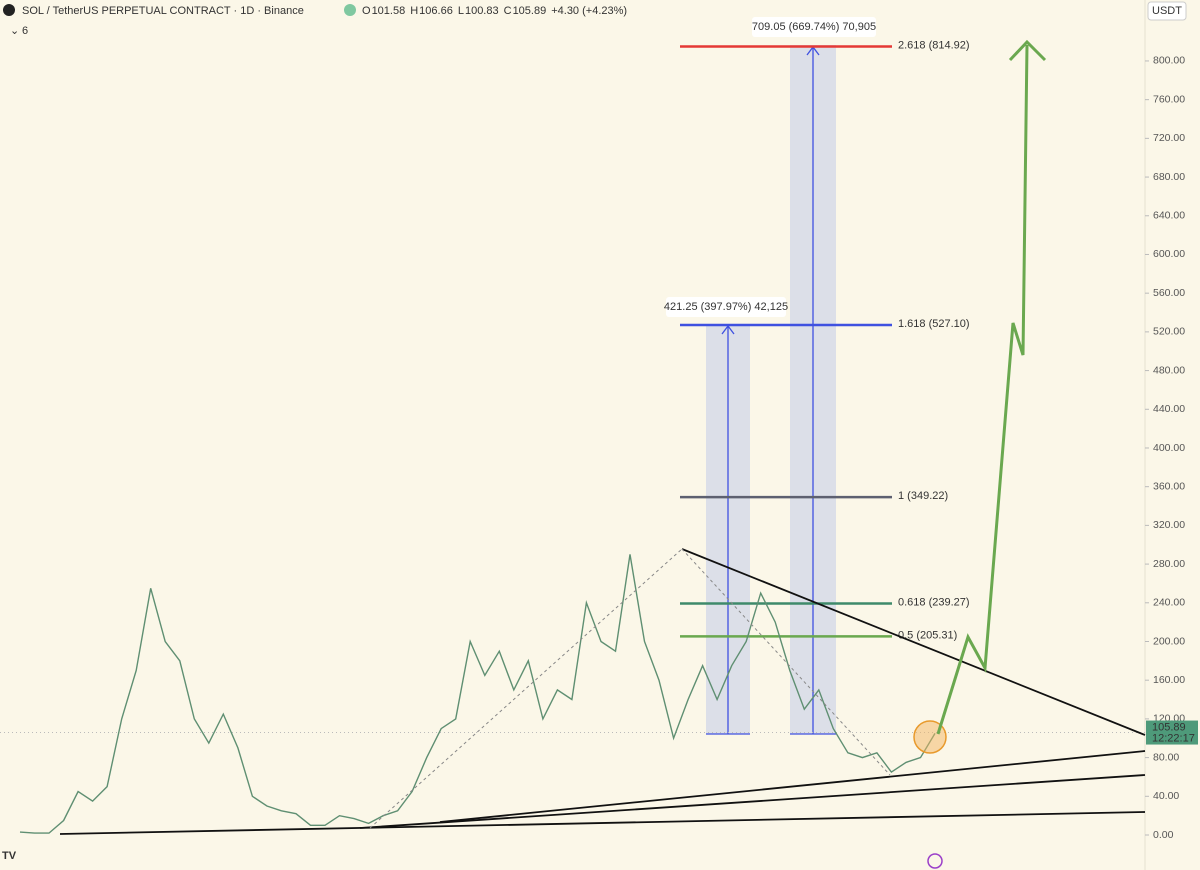  I want to click on y-tick-label: 440.00, so click(1169, 409).